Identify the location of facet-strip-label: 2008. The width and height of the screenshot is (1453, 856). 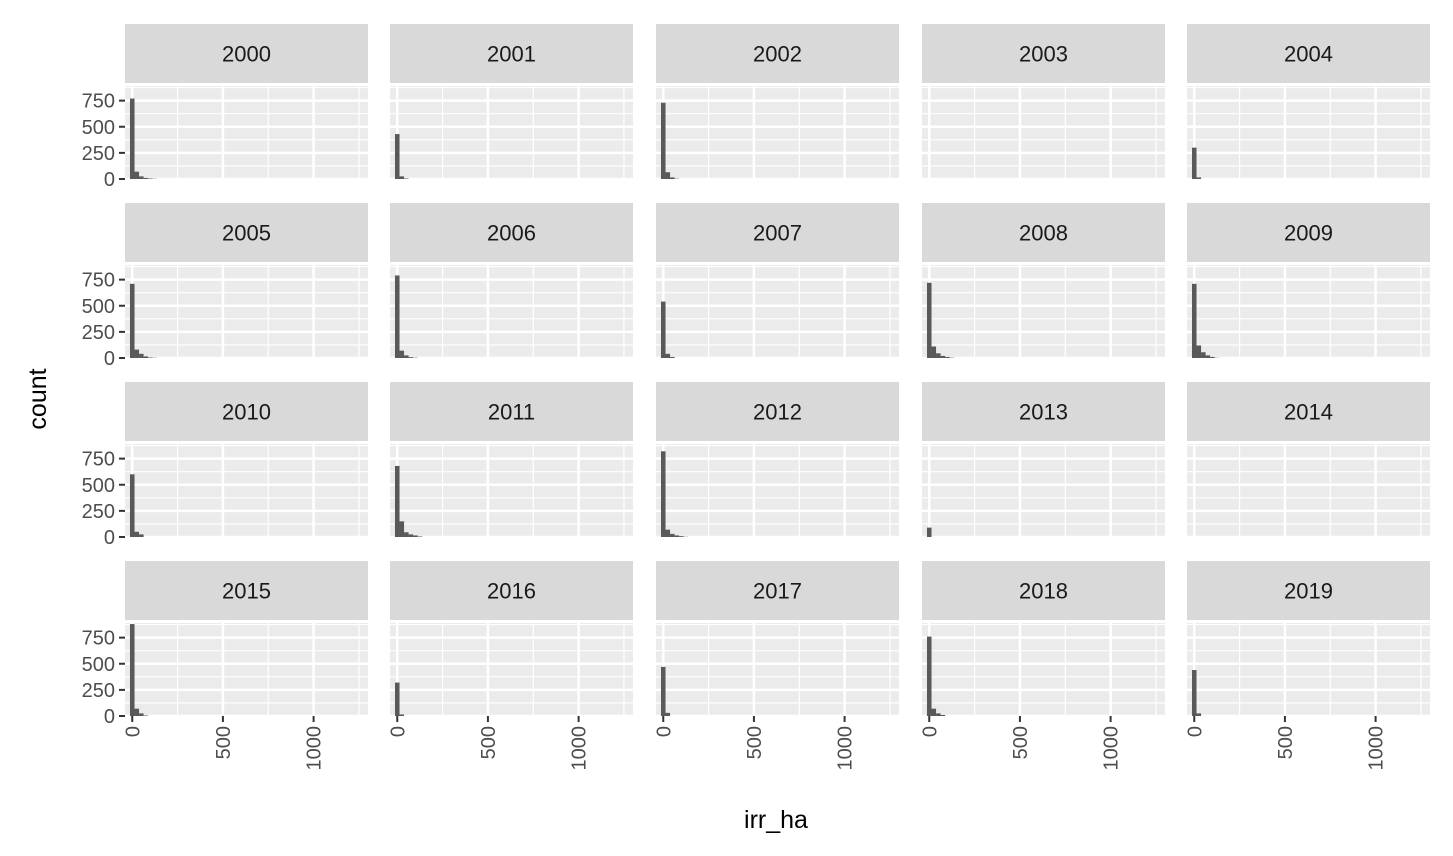
(1043, 233).